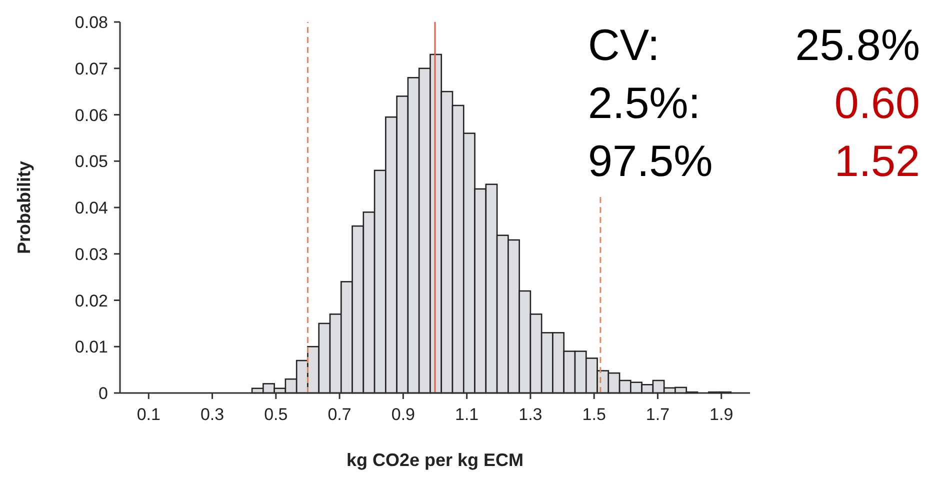 Image resolution: width=926 pixels, height=477 pixels. Describe the element at coordinates (91, 68) in the screenshot. I see `y-tick-label: 0.07` at that location.